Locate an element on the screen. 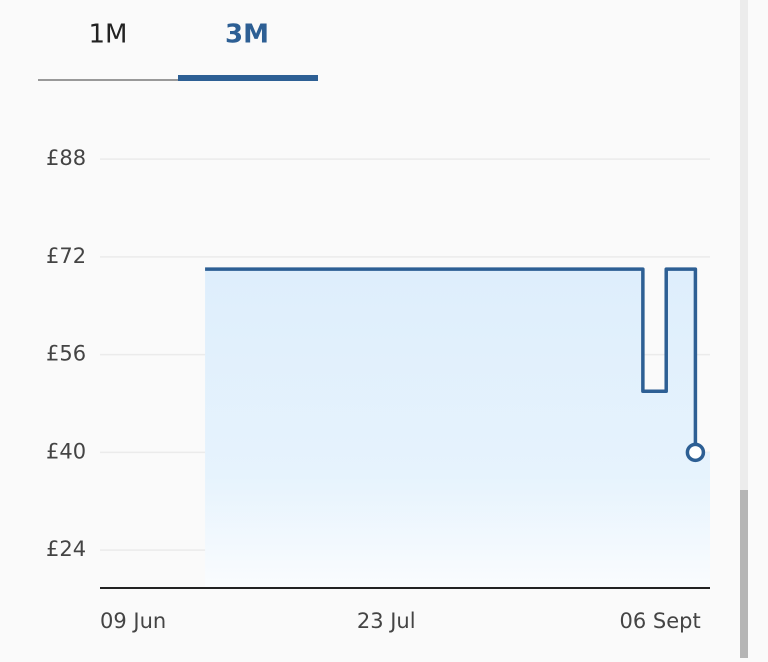  tab-3m: 3M is located at coordinates (247, 35).